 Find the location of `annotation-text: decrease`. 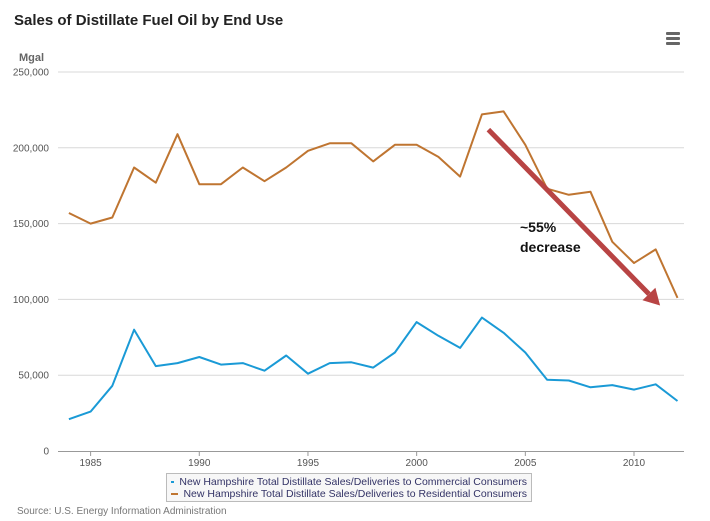

annotation-text: decrease is located at coordinates (550, 247).